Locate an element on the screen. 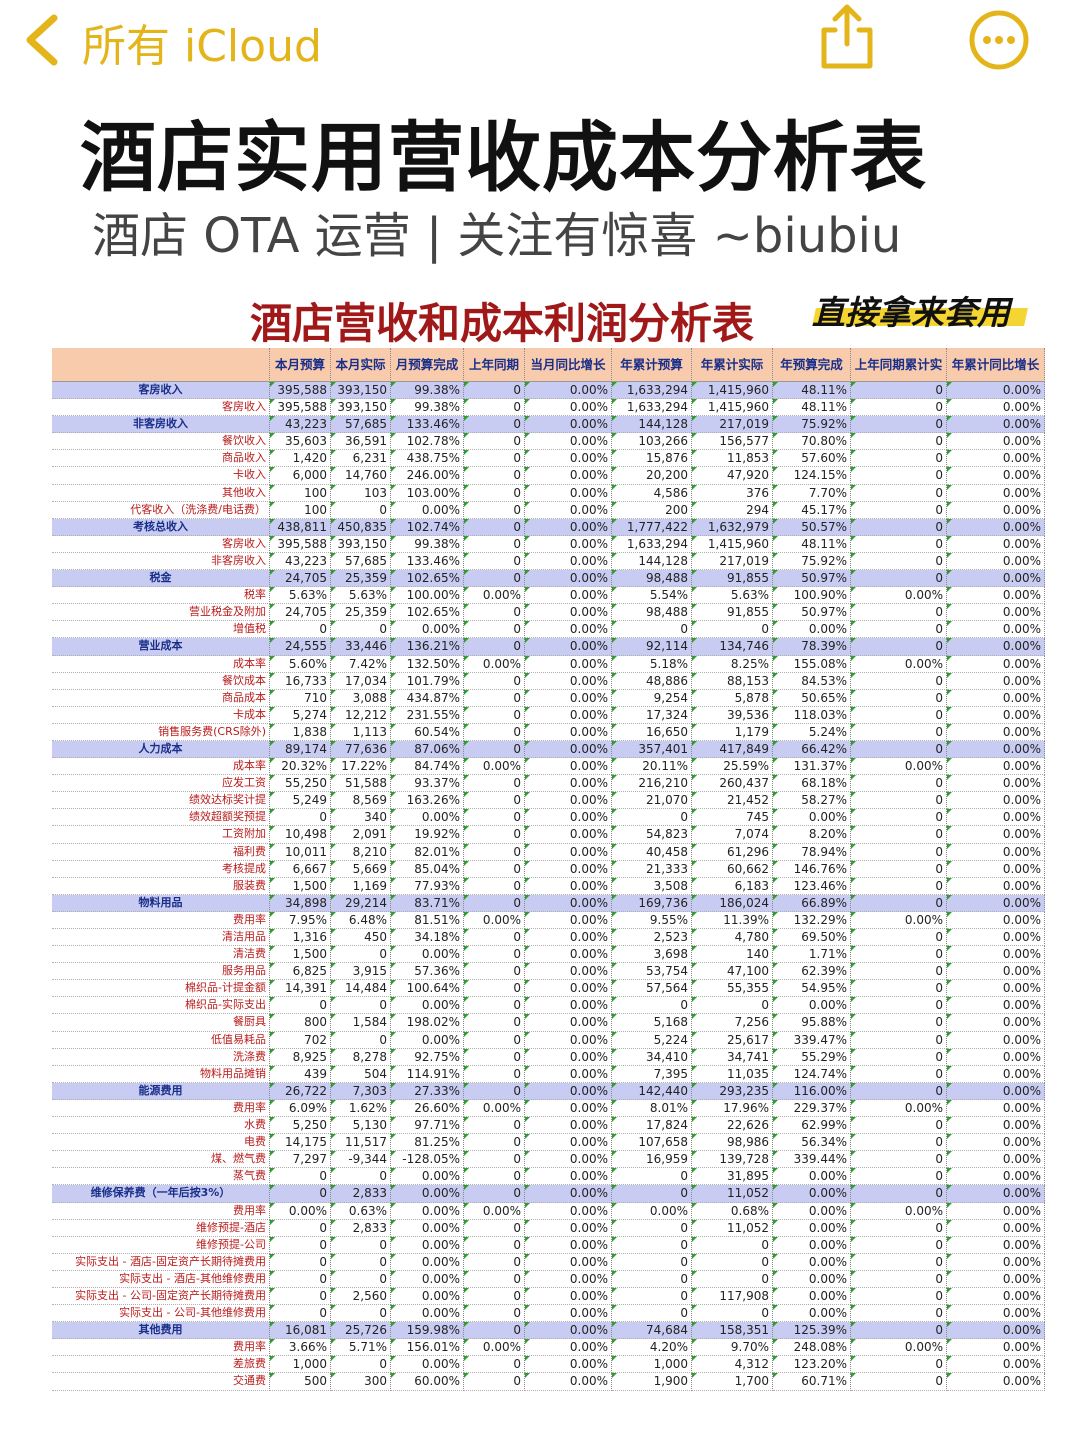 The width and height of the screenshot is (1080, 1440). back-link: 所有 iCloud is located at coordinates (202, 46).